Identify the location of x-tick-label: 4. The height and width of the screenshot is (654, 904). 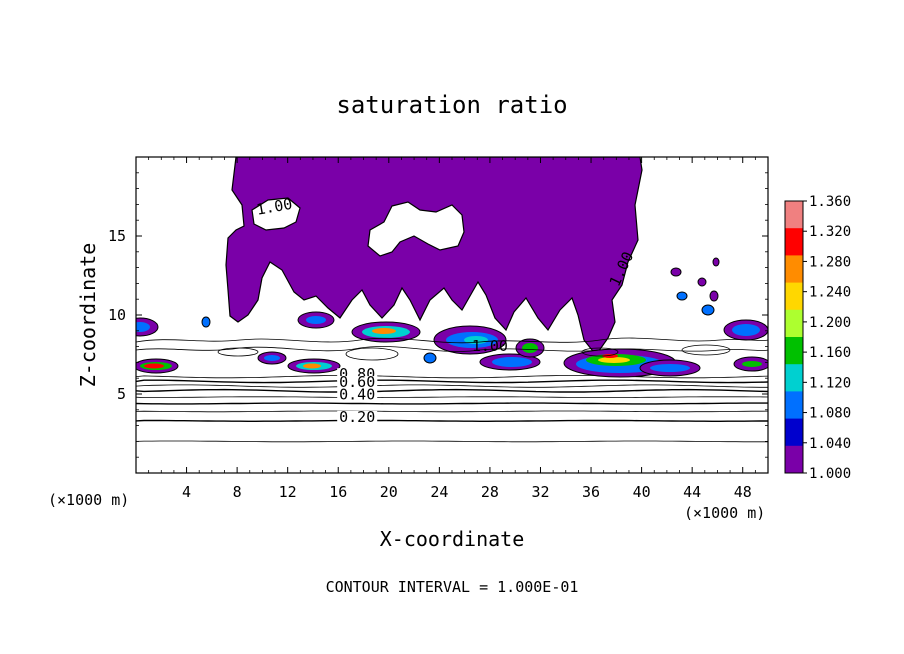
(186, 492).